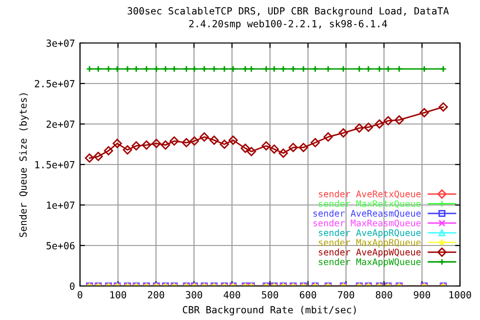 This screenshot has width=480, height=320. I want to click on x-tick-label: 300, so click(194, 294).